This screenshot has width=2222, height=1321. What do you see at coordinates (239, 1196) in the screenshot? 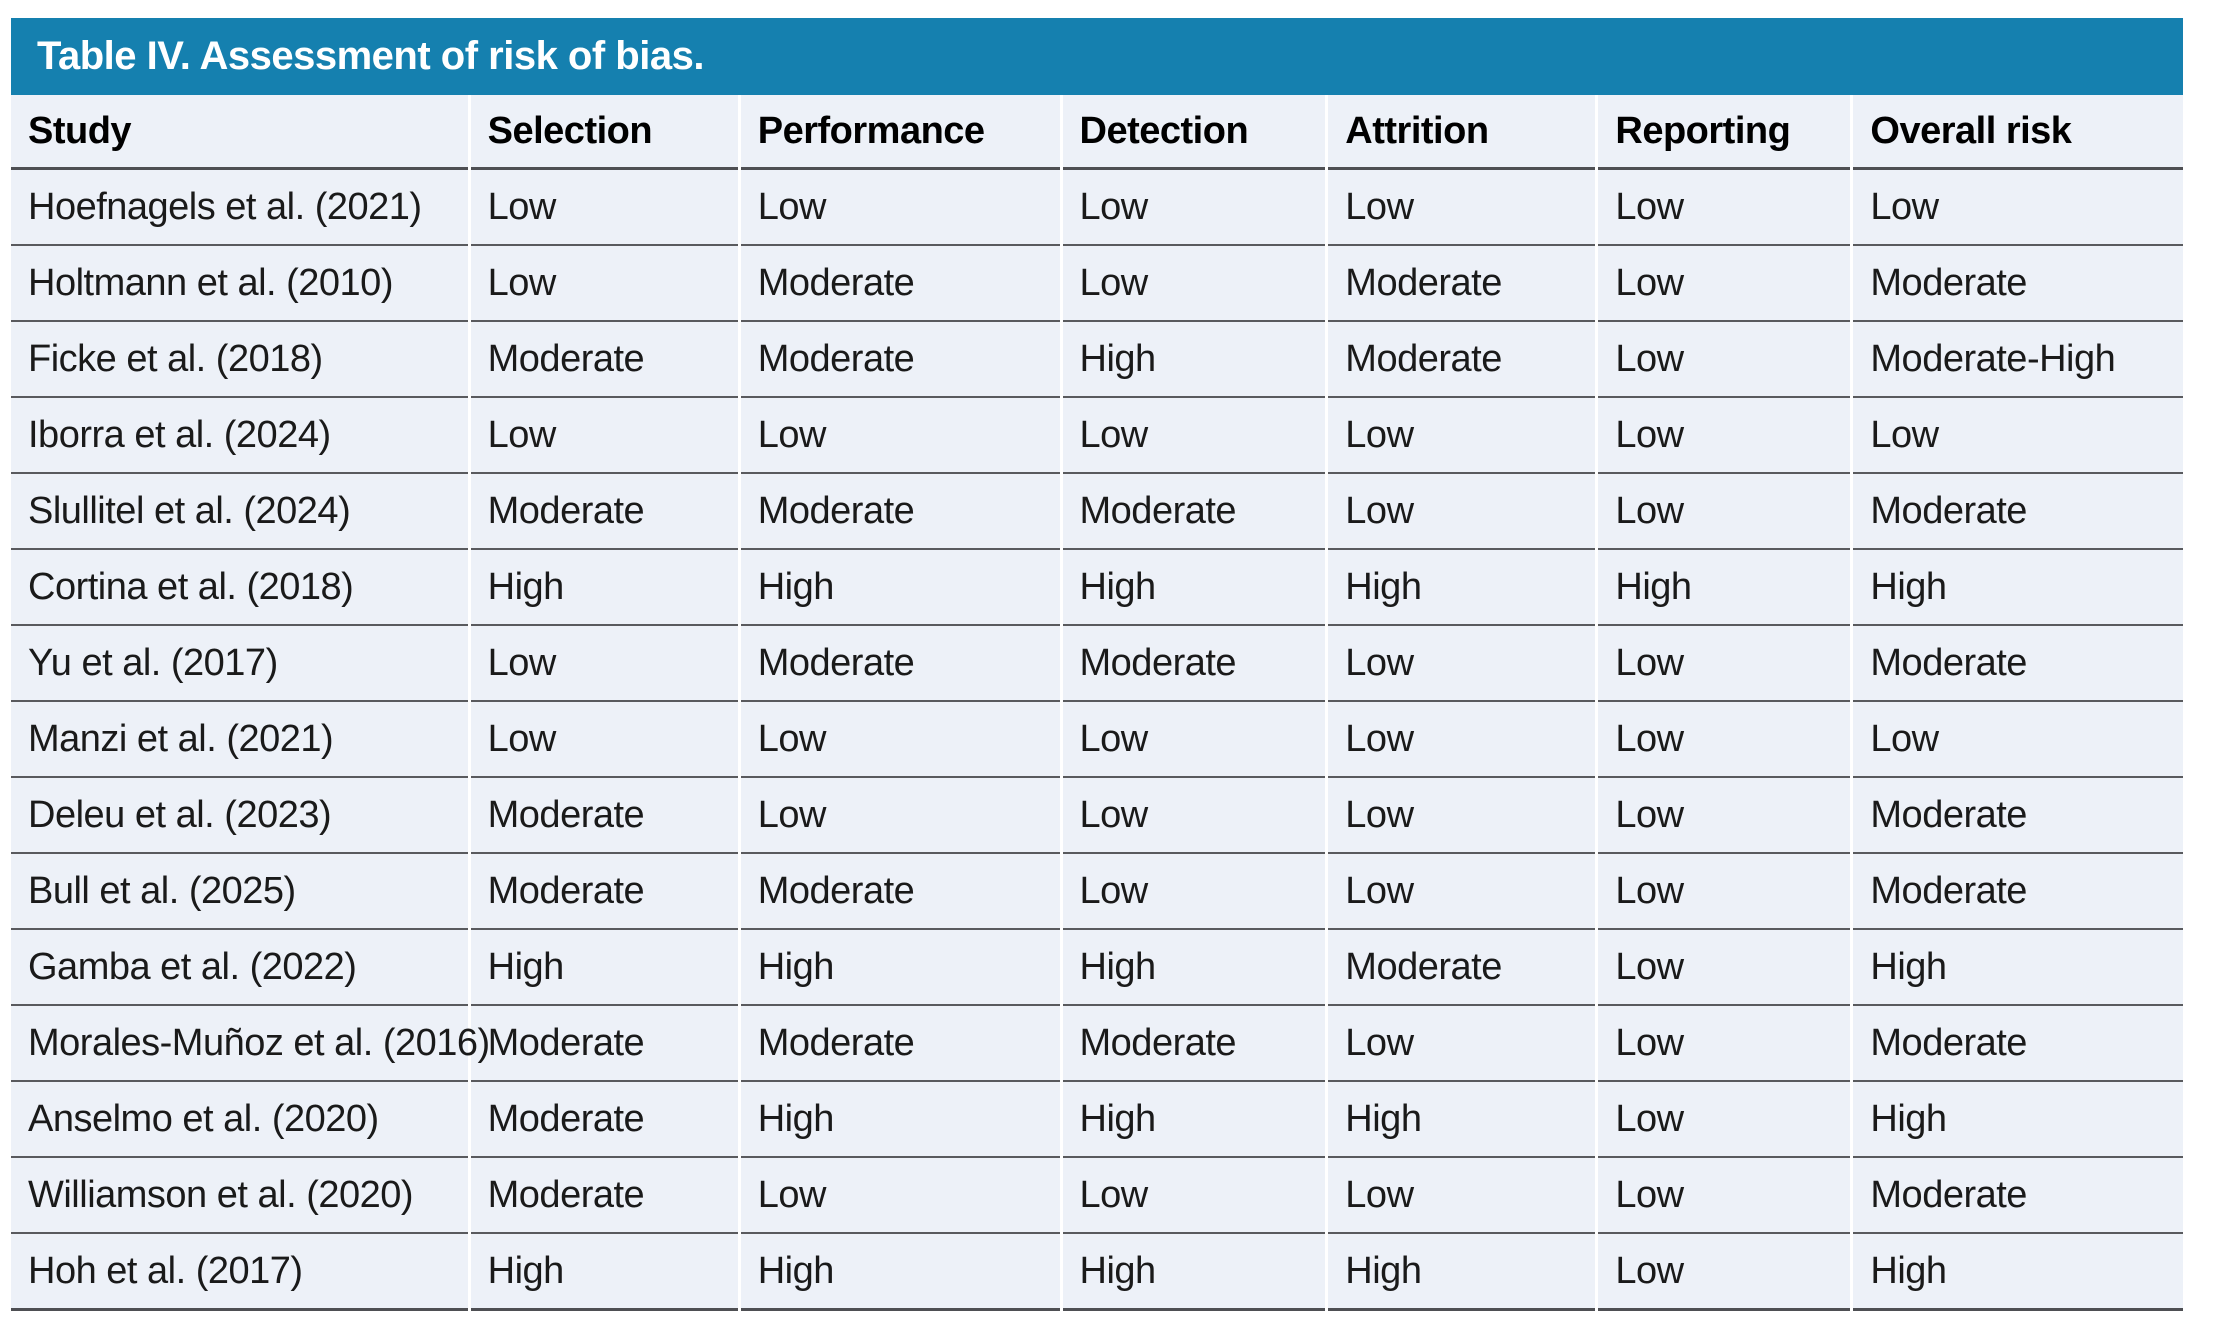
I see `study-cell: Williamson et al. (2020)` at bounding box center [239, 1196].